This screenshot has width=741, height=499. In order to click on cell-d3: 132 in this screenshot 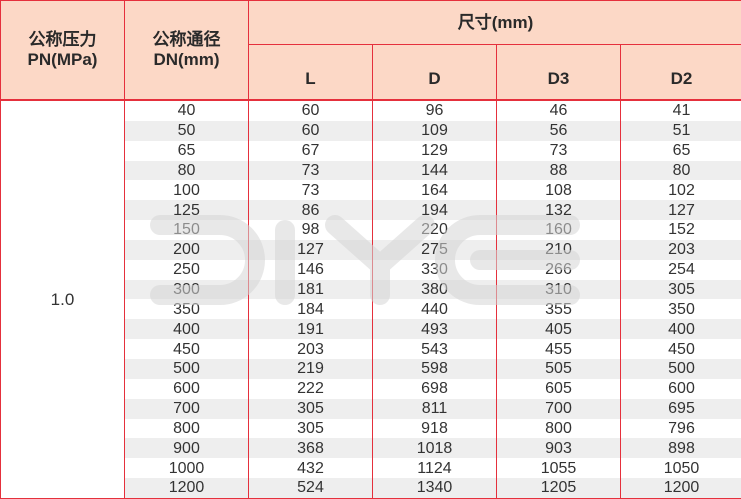, I will do `click(558, 210)`.